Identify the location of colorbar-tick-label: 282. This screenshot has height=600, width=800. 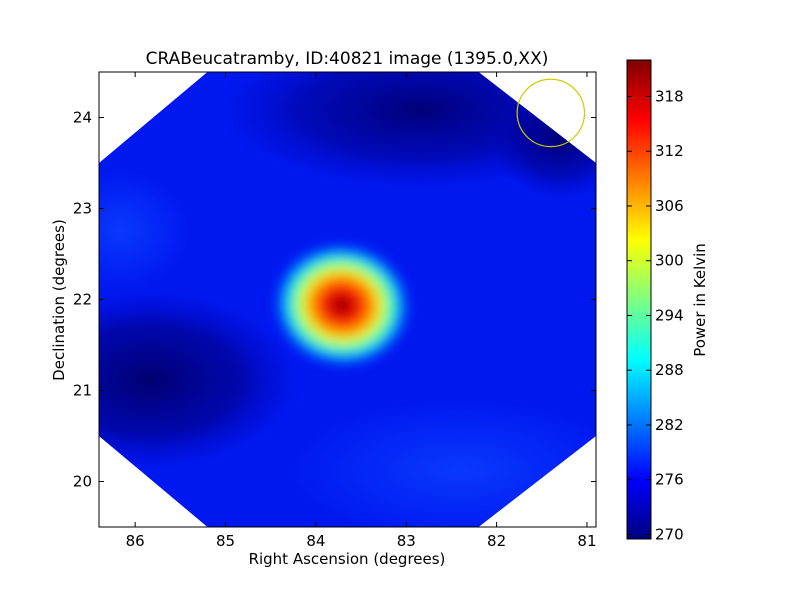
(669, 425).